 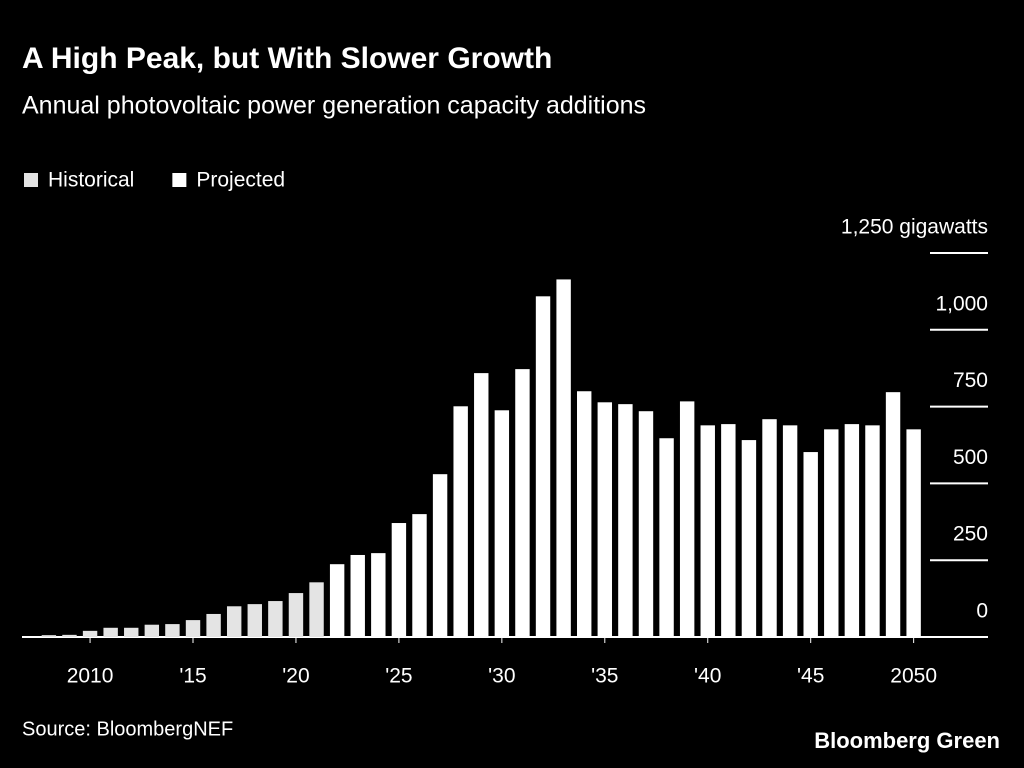 I want to click on x-tick-label: 2050, so click(x=913, y=676).